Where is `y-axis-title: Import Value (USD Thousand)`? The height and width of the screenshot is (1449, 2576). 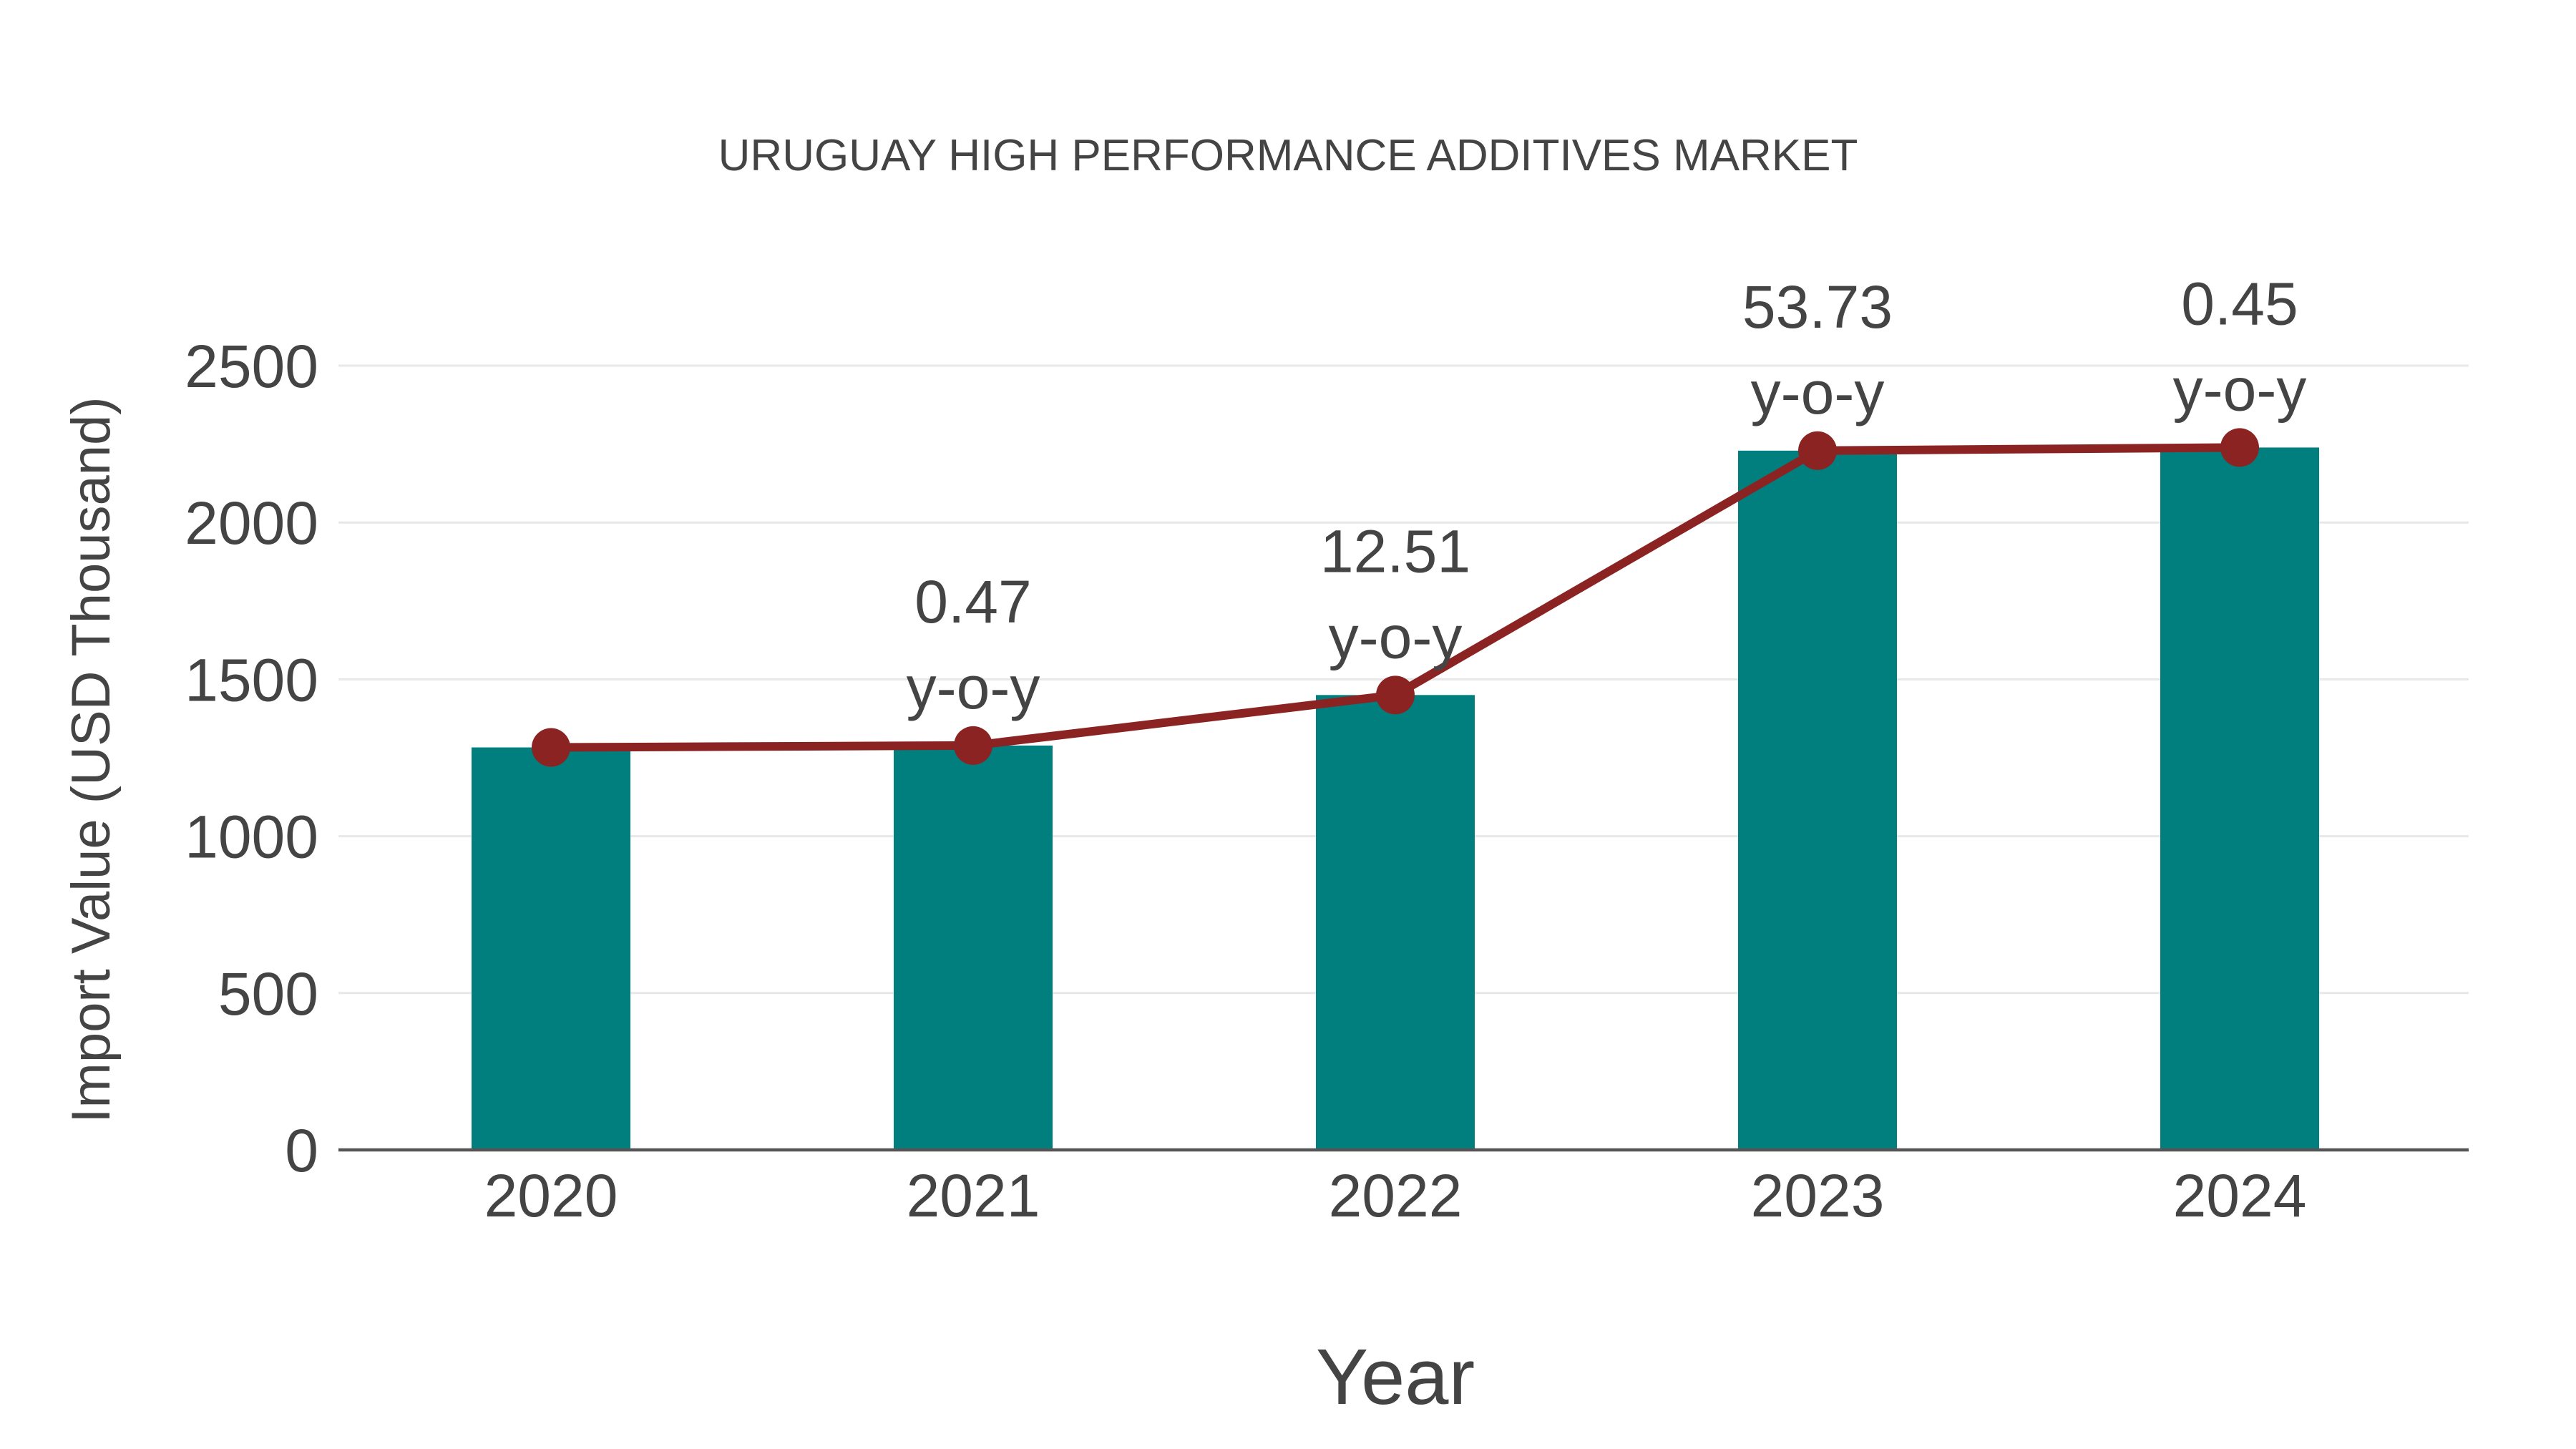 y-axis-title: Import Value (USD Thousand) is located at coordinates (91, 759).